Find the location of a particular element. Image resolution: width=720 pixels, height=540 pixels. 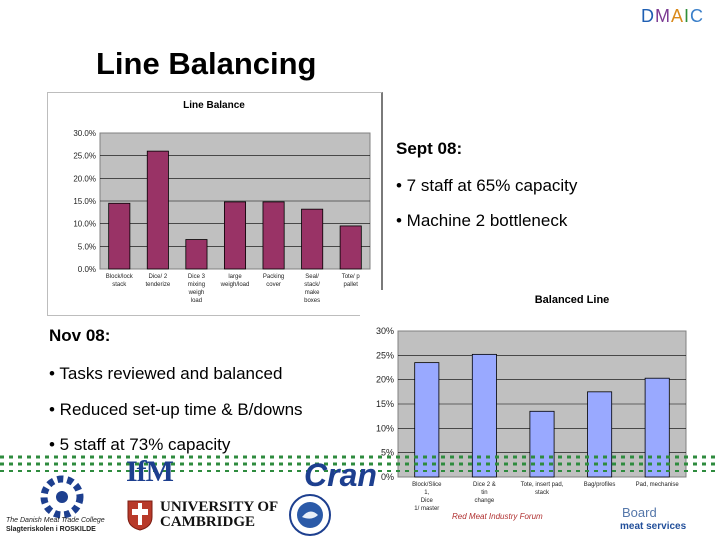

x-category-label: Dice 2 & is located at coordinates (484, 485).